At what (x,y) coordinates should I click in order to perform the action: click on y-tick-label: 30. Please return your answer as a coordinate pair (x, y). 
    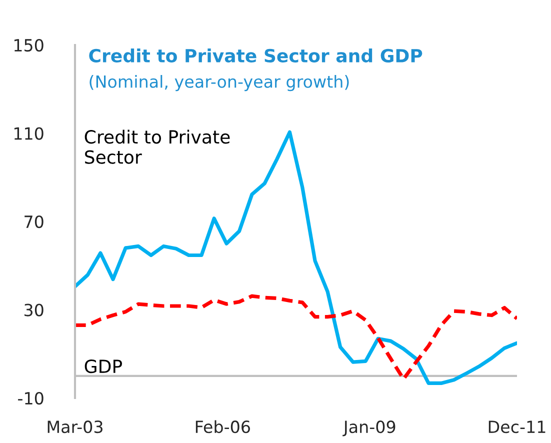
    Looking at the image, I should click on (34, 310).